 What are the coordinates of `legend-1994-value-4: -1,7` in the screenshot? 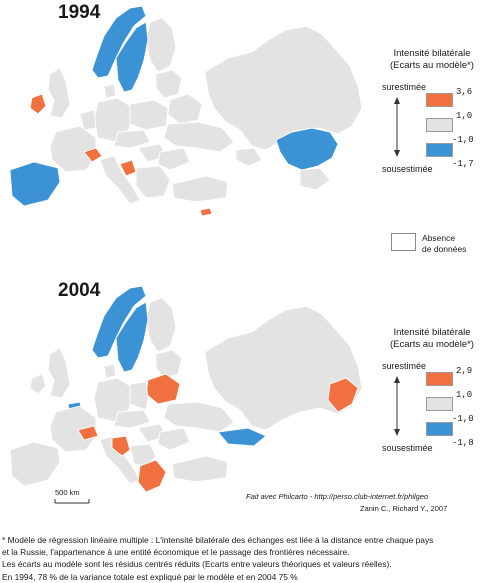 It's located at (463, 164).